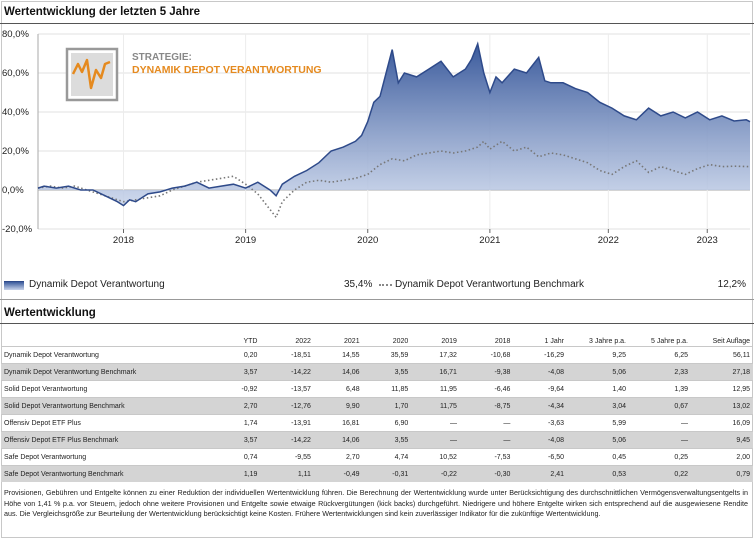  Describe the element at coordinates (238, 389) in the screenshot. I see `table-cell: -0,92` at that location.